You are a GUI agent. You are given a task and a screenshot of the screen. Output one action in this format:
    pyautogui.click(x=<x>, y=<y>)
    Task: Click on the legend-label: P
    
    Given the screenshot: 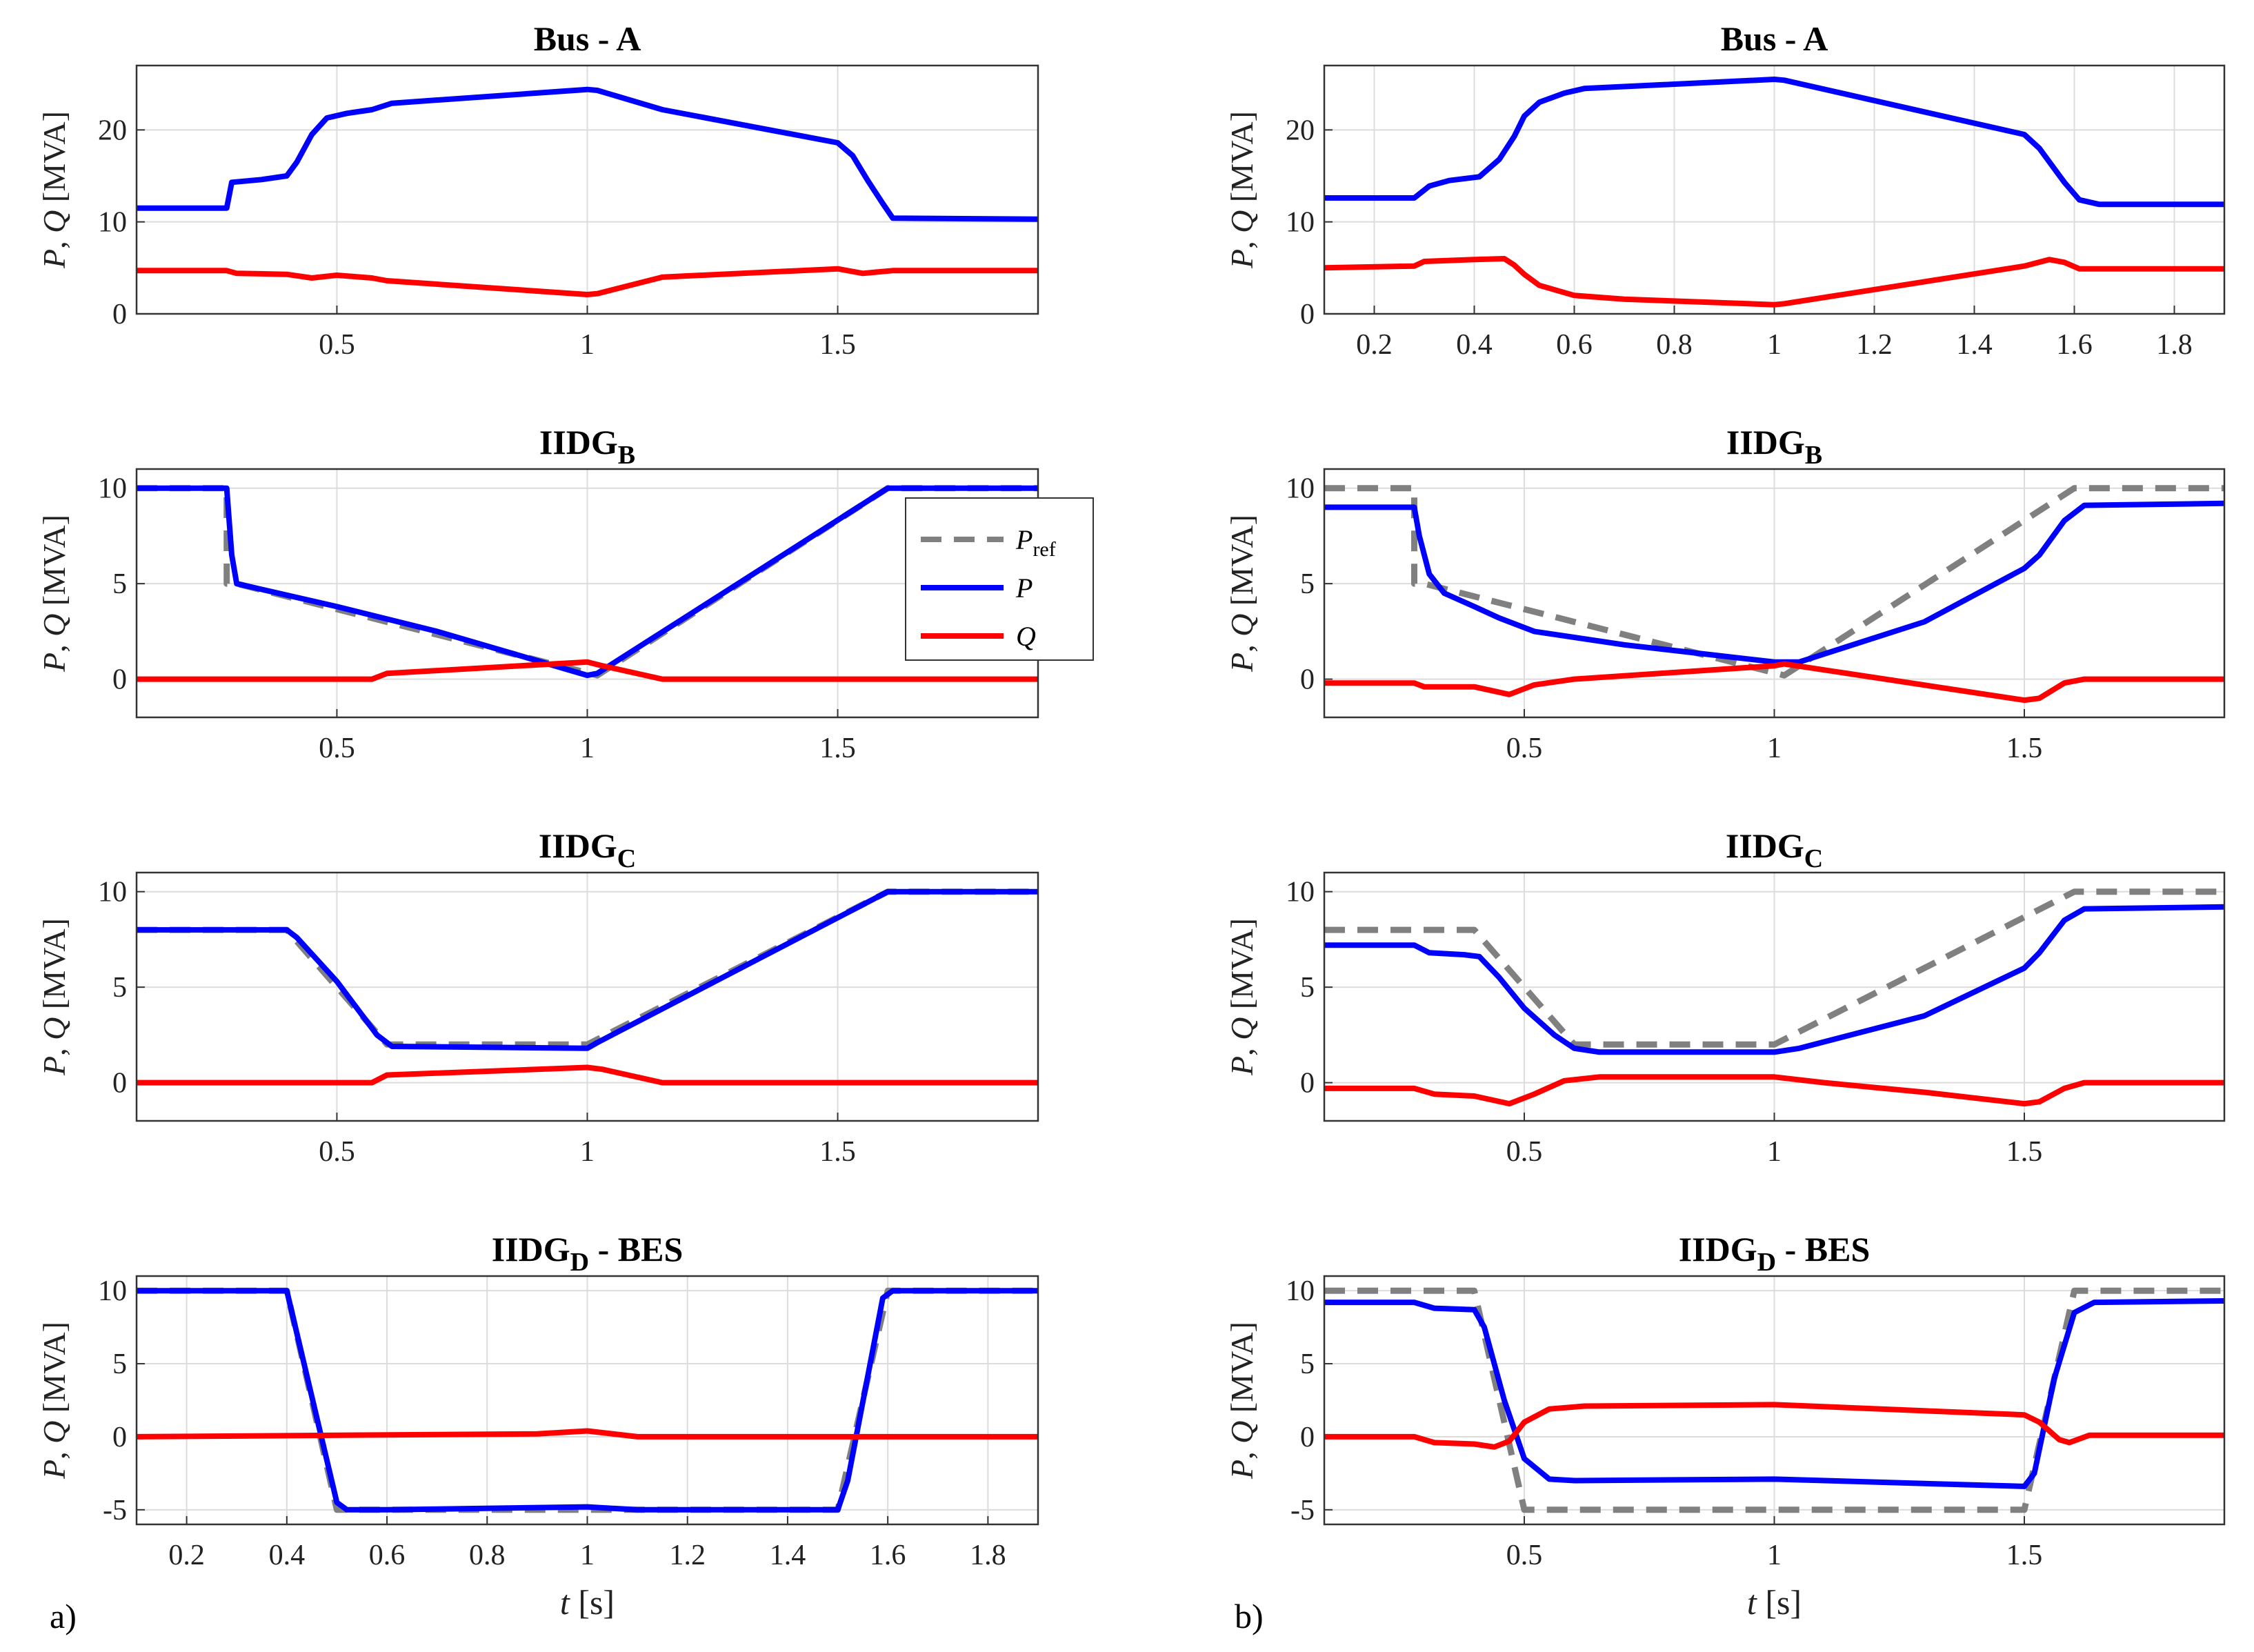 What is the action you would take?
    pyautogui.click(x=1024, y=588)
    